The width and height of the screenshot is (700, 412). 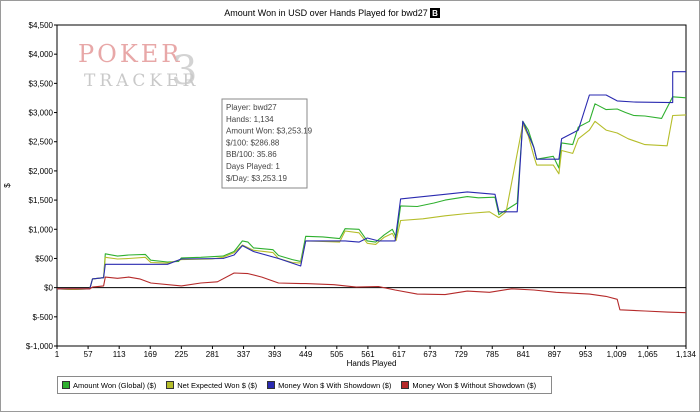 What do you see at coordinates (141, 81) in the screenshot?
I see `watermark-line2: TRACKER` at bounding box center [141, 81].